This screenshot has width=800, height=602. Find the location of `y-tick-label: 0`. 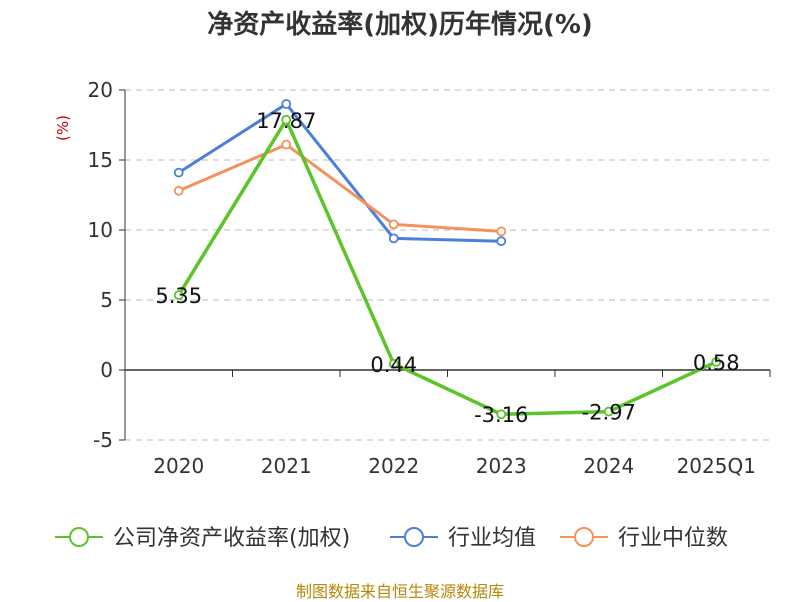

y-tick-label: 0 is located at coordinates (106, 370).